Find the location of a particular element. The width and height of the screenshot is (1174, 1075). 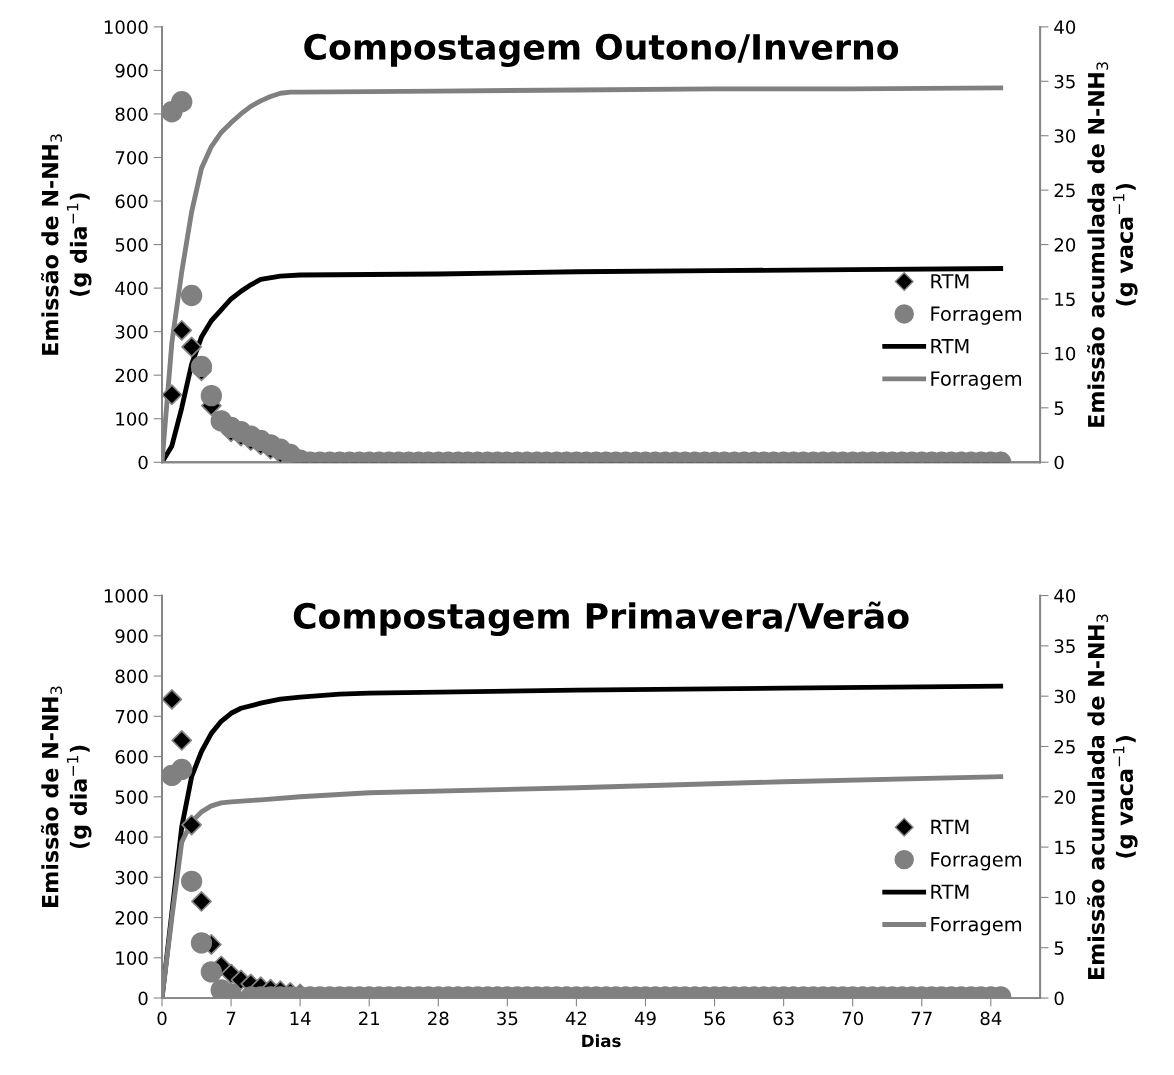

x-axis-title: Dias is located at coordinates (601, 1041).